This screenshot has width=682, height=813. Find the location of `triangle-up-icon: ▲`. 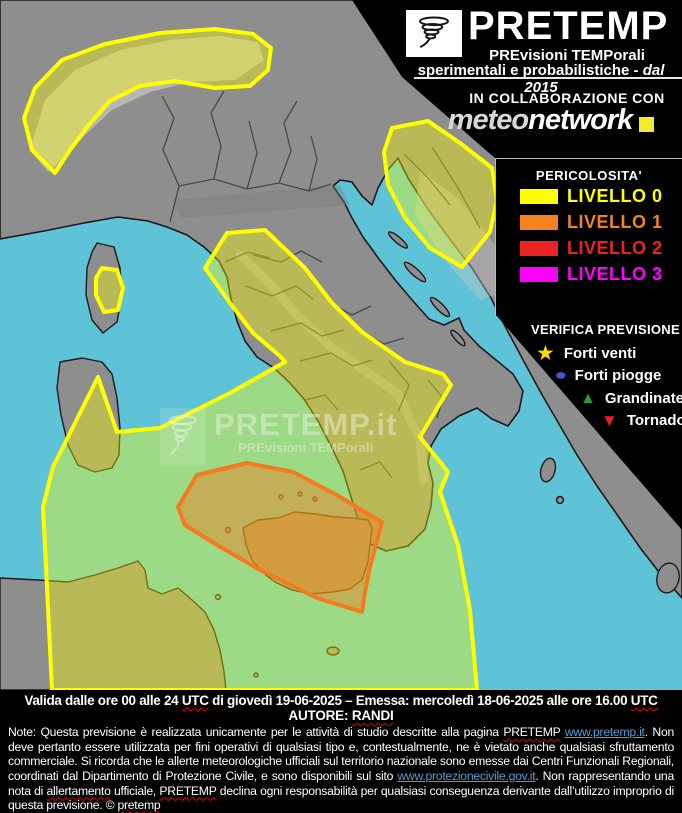

triangle-up-icon: ▲ is located at coordinates (588, 398).